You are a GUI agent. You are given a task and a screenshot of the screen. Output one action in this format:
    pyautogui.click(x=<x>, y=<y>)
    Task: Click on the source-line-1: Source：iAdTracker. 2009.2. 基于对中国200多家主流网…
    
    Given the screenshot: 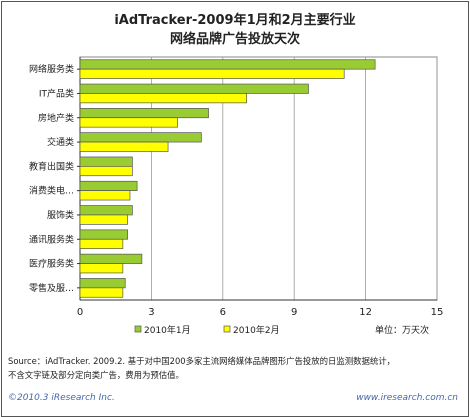 What is the action you would take?
    pyautogui.click(x=201, y=361)
    